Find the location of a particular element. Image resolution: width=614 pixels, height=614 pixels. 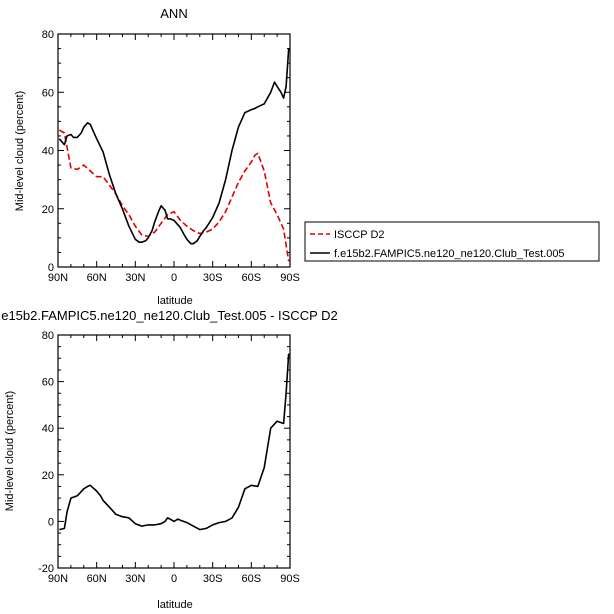

chart2-x-tick-label: 90S is located at coordinates (290, 579).